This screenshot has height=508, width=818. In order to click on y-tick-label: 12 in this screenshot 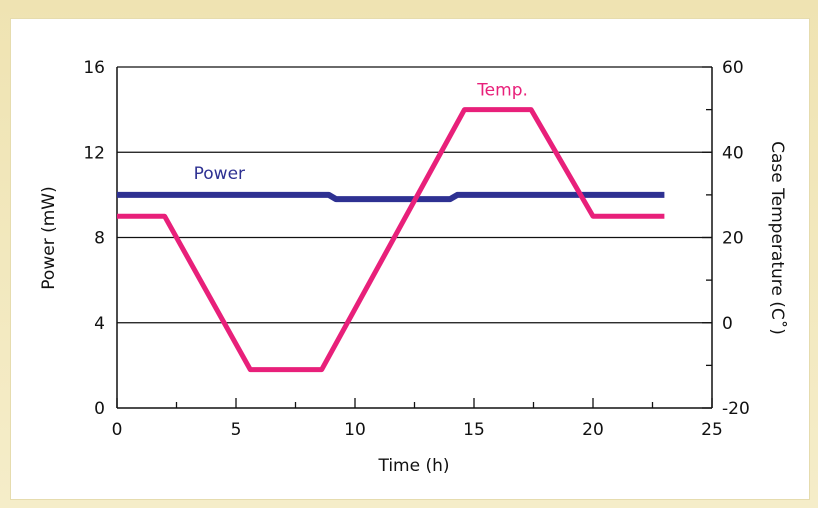, I will do `click(94, 153)`.